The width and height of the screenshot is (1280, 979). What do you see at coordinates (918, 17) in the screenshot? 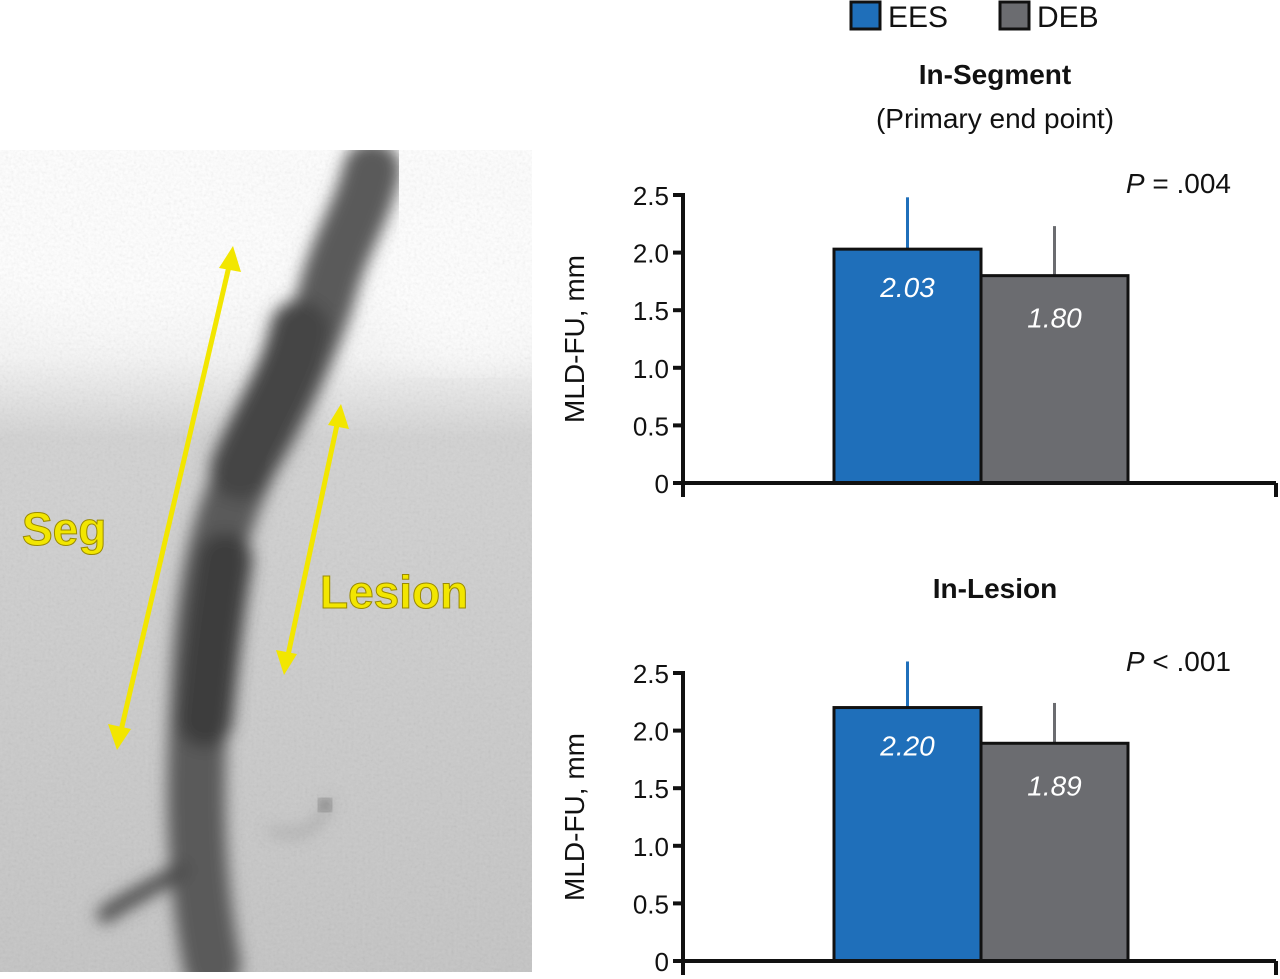
I see `legend-label-ees: EES` at bounding box center [918, 17].